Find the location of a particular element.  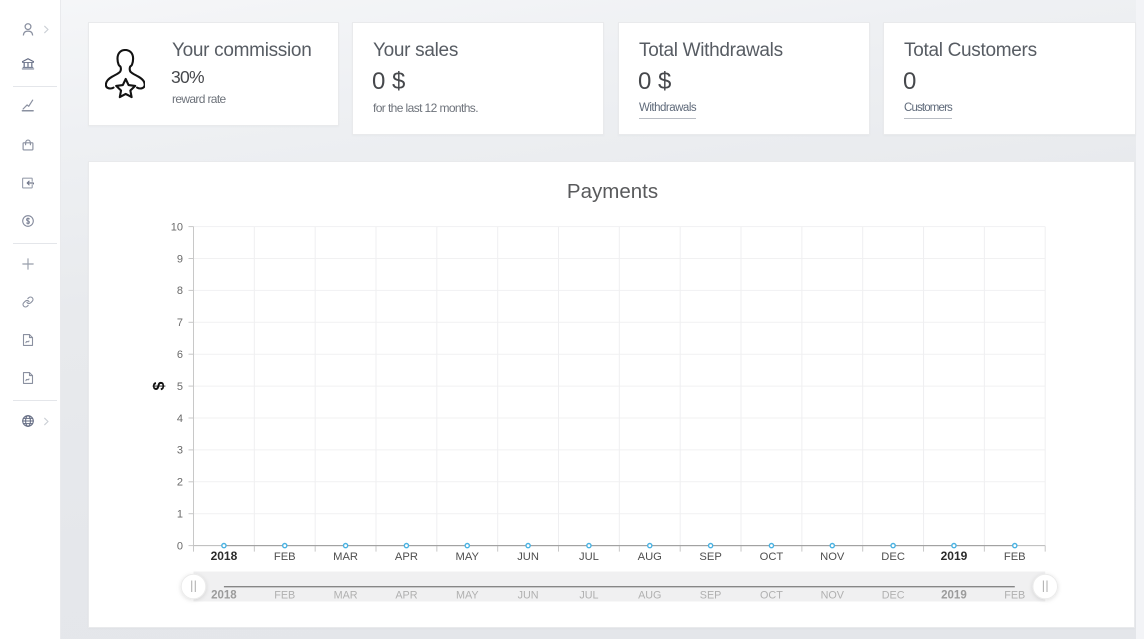

svg-text: 10 is located at coordinates (177, 227).